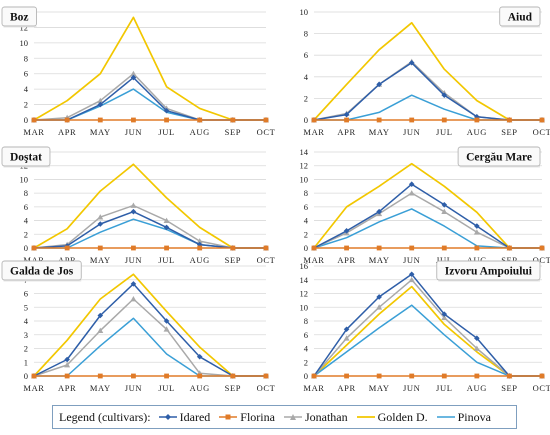  I want to click on panel-aiud: 0 2 4 6 8 10 MAR APR MAY JUN JUL AUG SEP OCT Aiud, so click(425, 71).